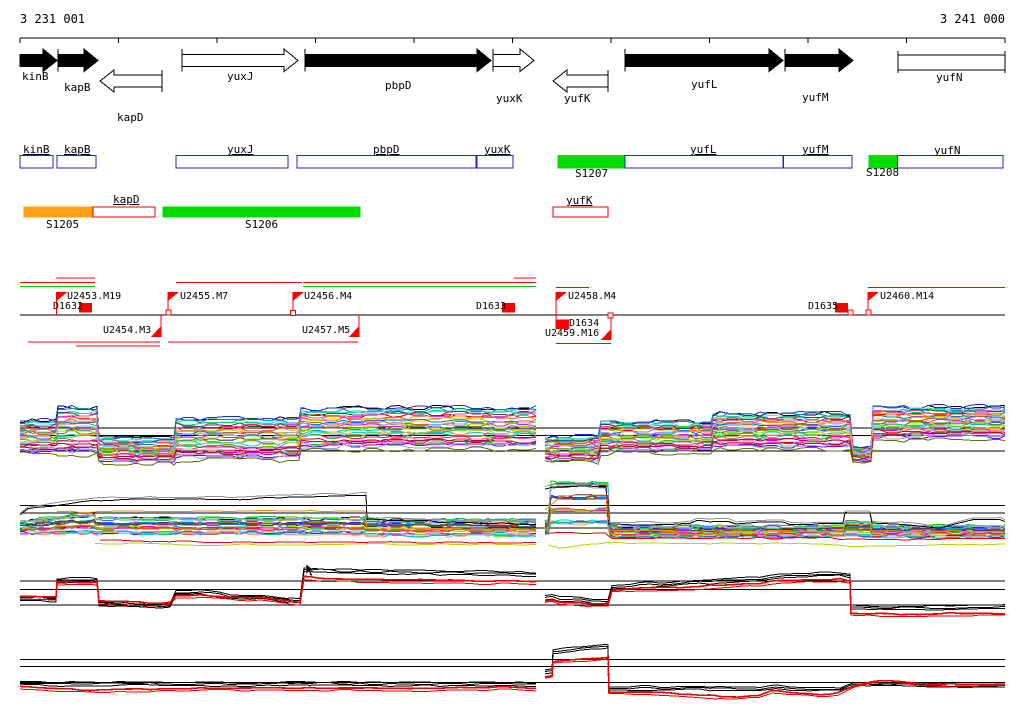 Image resolution: width=1024 pixels, height=714 pixels. What do you see at coordinates (495, 162) in the screenshot?
I see `row2-box-yuxK` at bounding box center [495, 162].